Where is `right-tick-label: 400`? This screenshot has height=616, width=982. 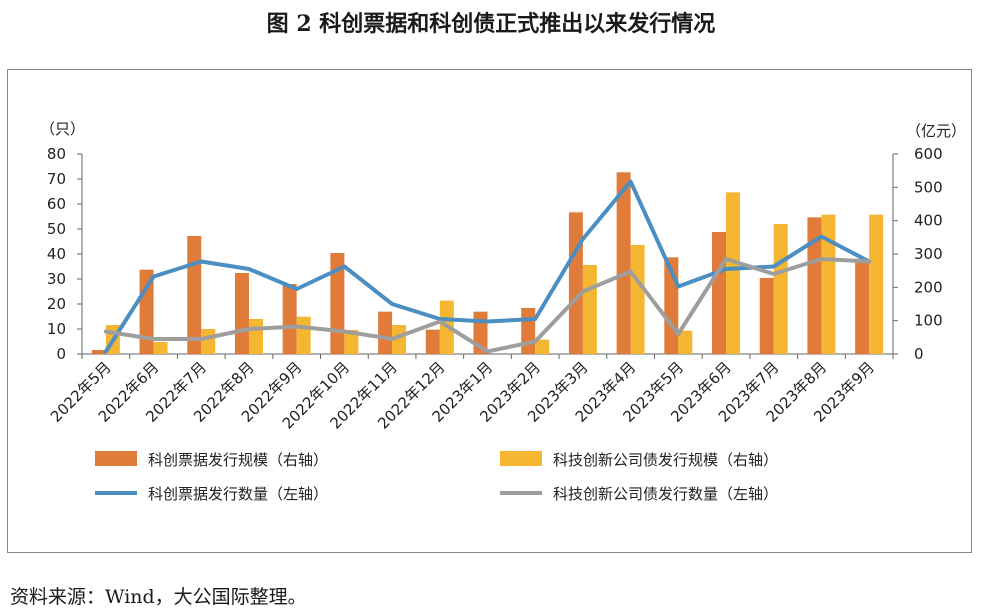 right-tick-label: 400 is located at coordinates (928, 221).